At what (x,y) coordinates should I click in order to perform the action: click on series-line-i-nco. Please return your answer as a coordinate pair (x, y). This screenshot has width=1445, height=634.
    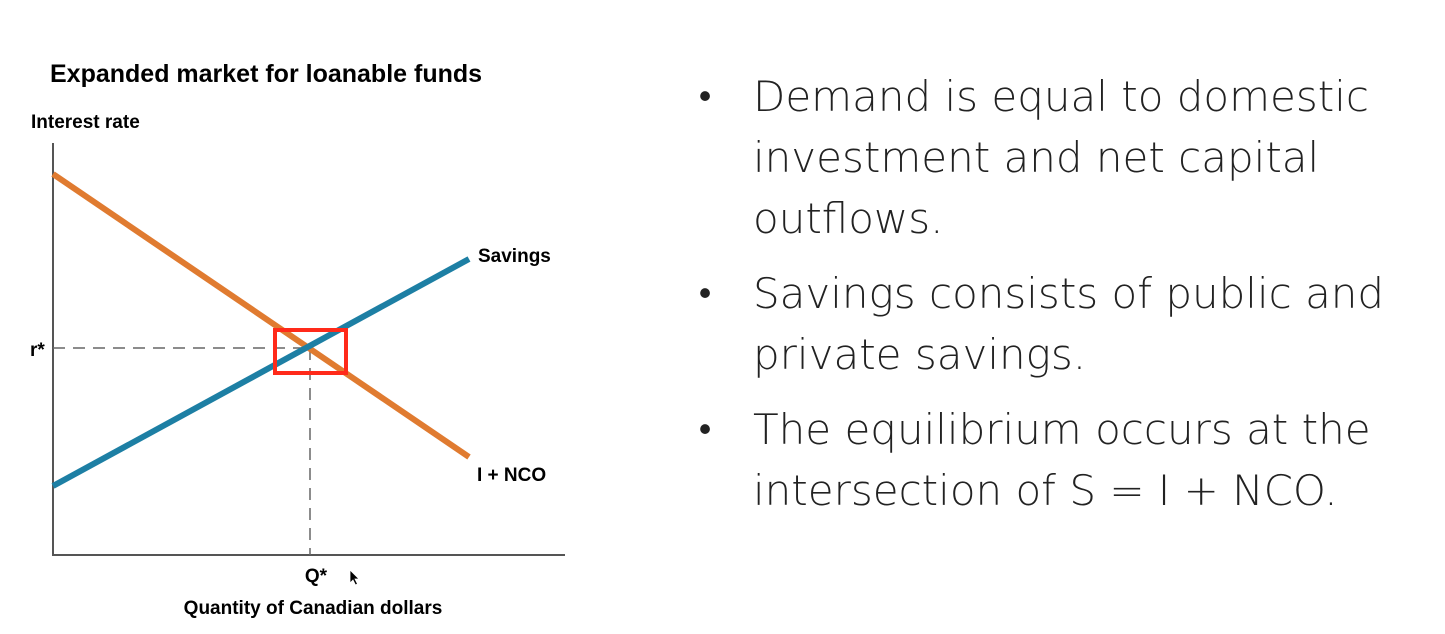
    Looking at the image, I should click on (261, 315).